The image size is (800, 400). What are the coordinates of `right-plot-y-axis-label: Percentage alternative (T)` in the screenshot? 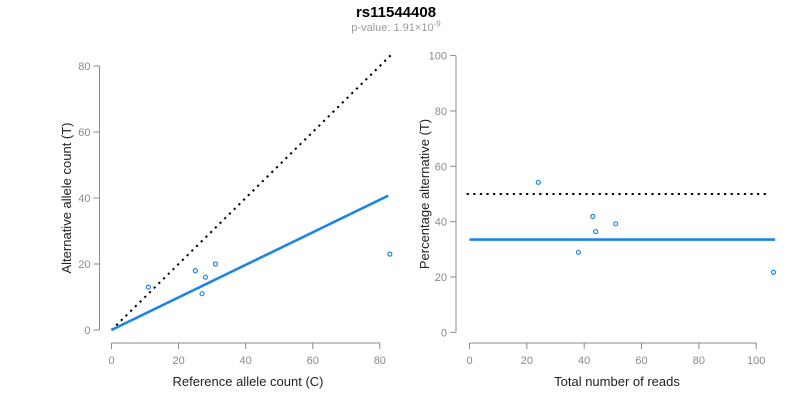 It's located at (424, 194).